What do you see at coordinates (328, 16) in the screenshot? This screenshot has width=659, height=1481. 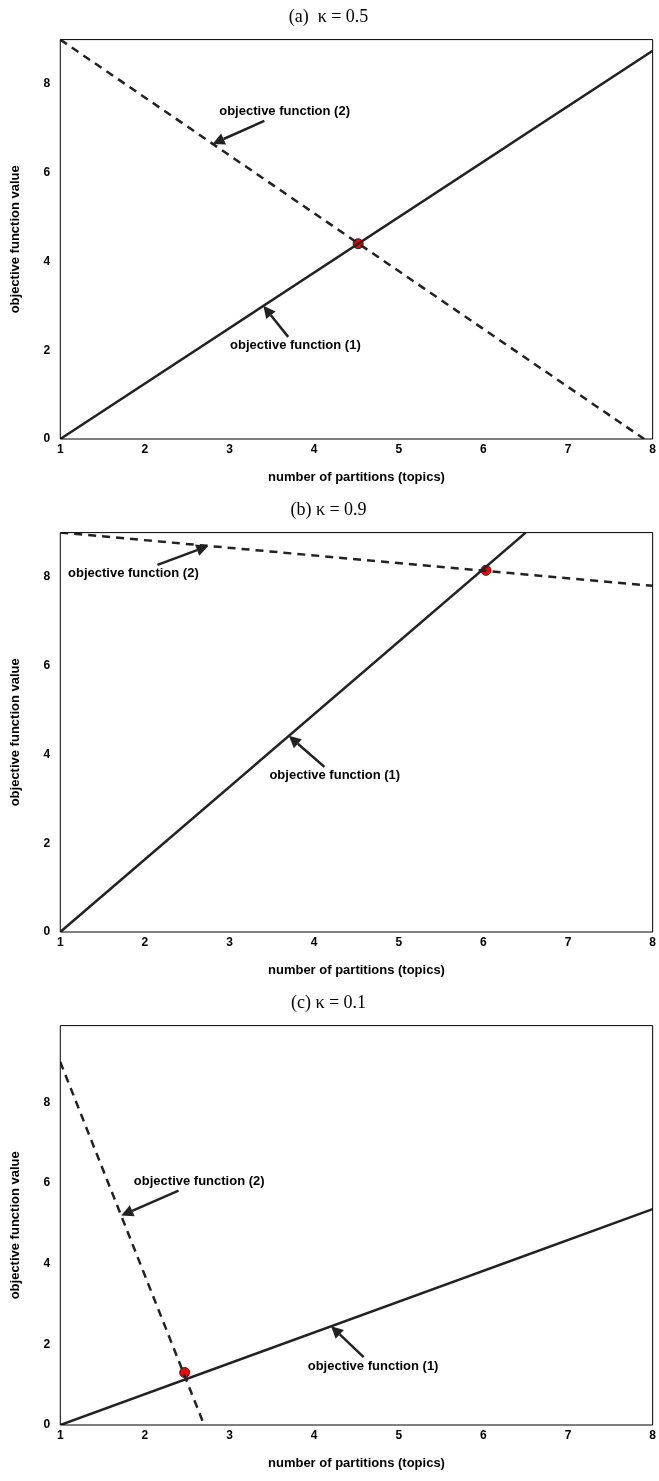 I see `chart-title: (a) κ = 0.5` at bounding box center [328, 16].